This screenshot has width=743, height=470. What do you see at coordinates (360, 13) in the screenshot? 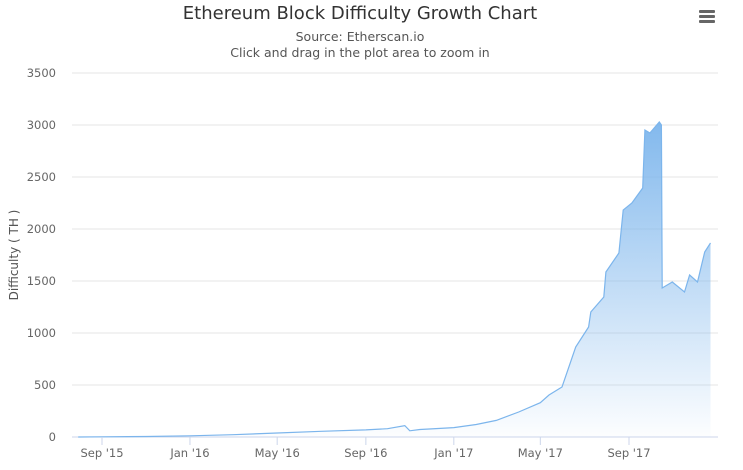
I see `chart-title: Ethereum Block Difficulty Growth Chart` at bounding box center [360, 13].